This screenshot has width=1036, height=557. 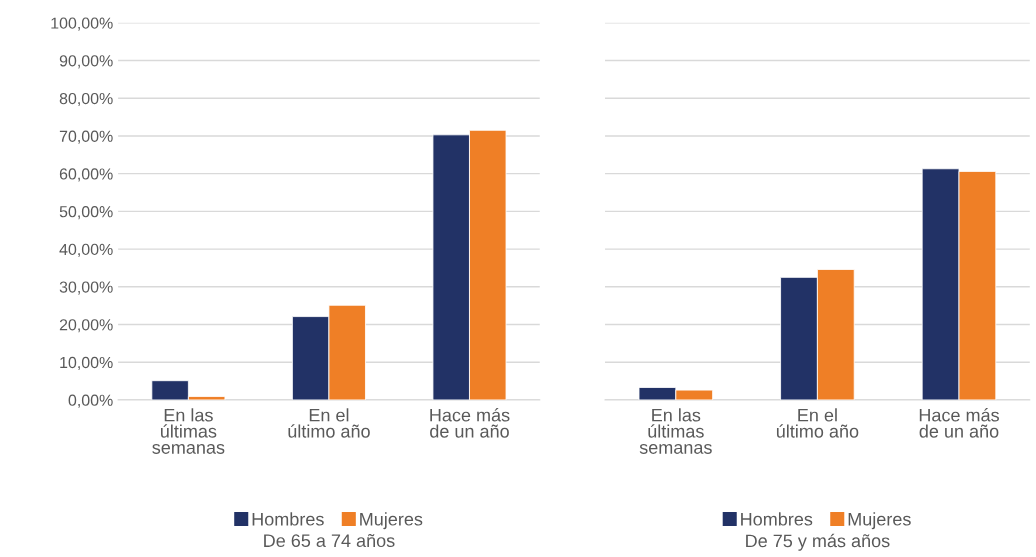 I want to click on x-axis-title: De 75 y más años, so click(x=818, y=542).